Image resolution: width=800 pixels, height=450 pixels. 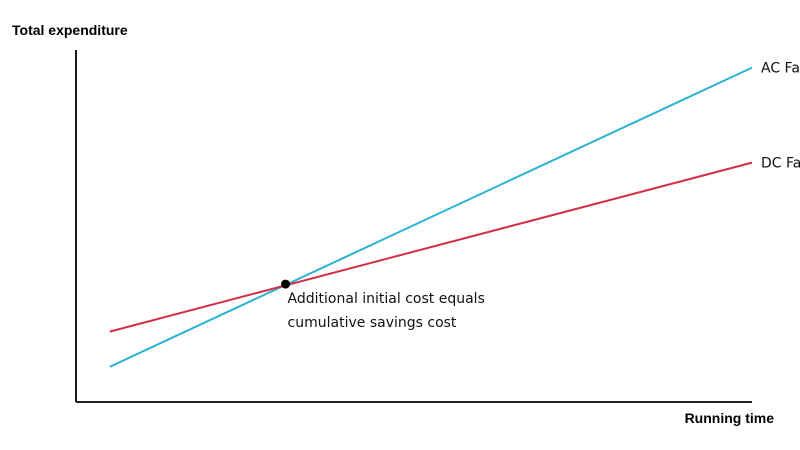 What do you see at coordinates (70, 30) in the screenshot?
I see `y-axis-title: Total expenditure` at bounding box center [70, 30].